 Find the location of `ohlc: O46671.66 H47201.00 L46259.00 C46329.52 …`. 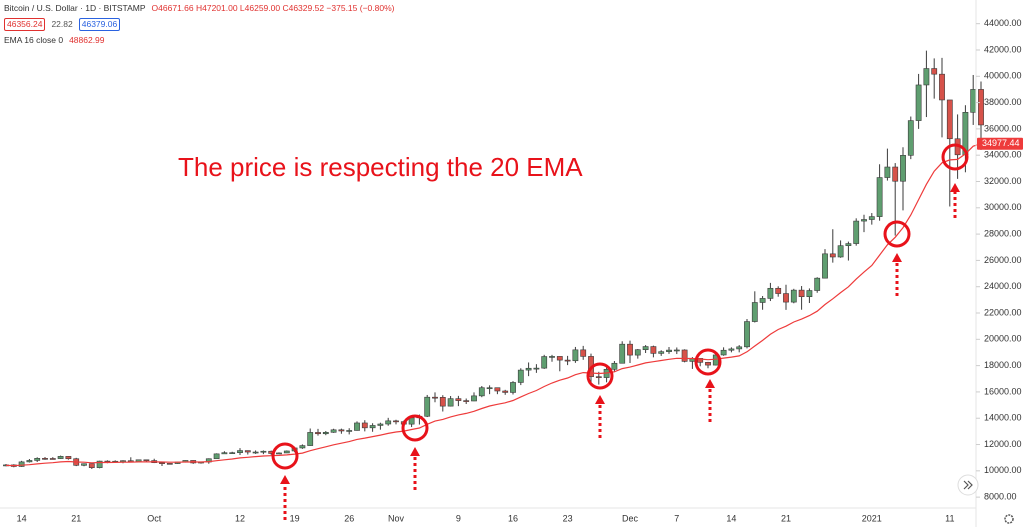

ohlc: O46671.66 H47201.00 L46259.00 C46329.52 … is located at coordinates (273, 8).